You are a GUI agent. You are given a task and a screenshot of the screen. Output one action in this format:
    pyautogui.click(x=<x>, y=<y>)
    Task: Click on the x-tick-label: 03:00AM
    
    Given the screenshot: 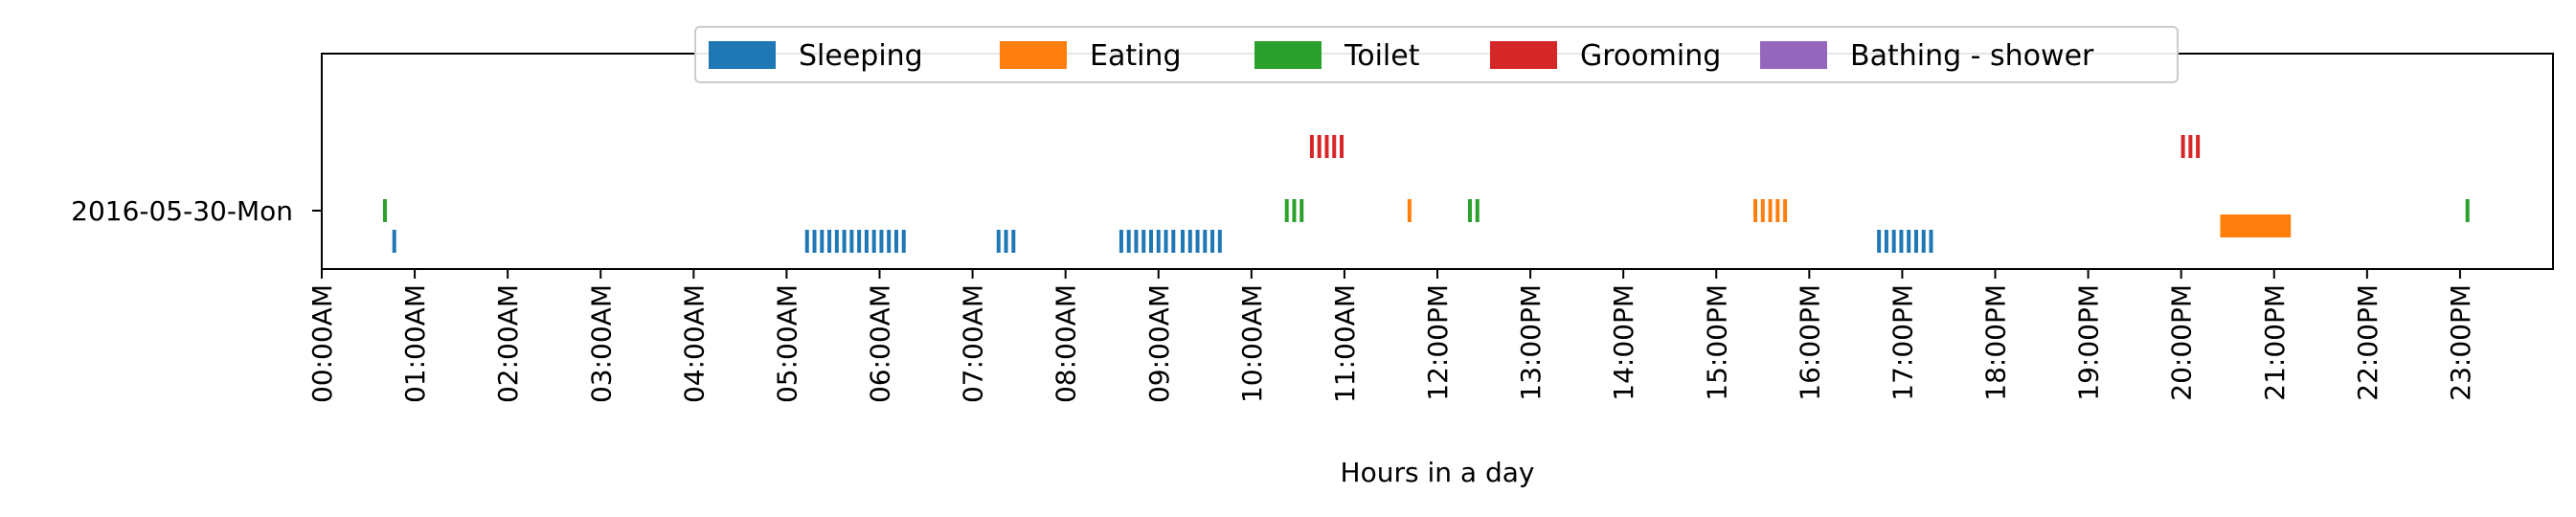 What is the action you would take?
    pyautogui.click(x=601, y=343)
    